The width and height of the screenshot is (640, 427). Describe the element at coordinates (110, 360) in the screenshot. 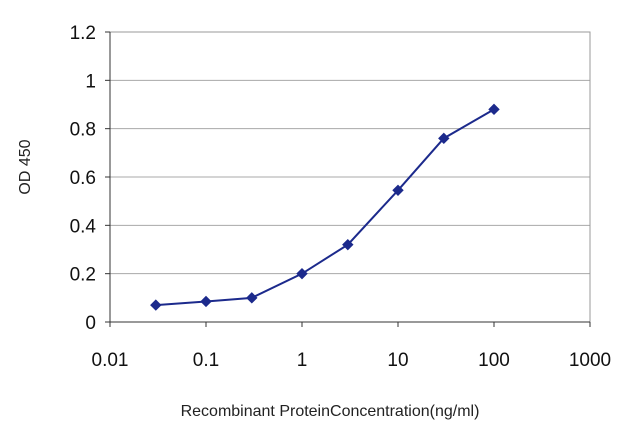

I see `x-tick-label: 0.01` at that location.